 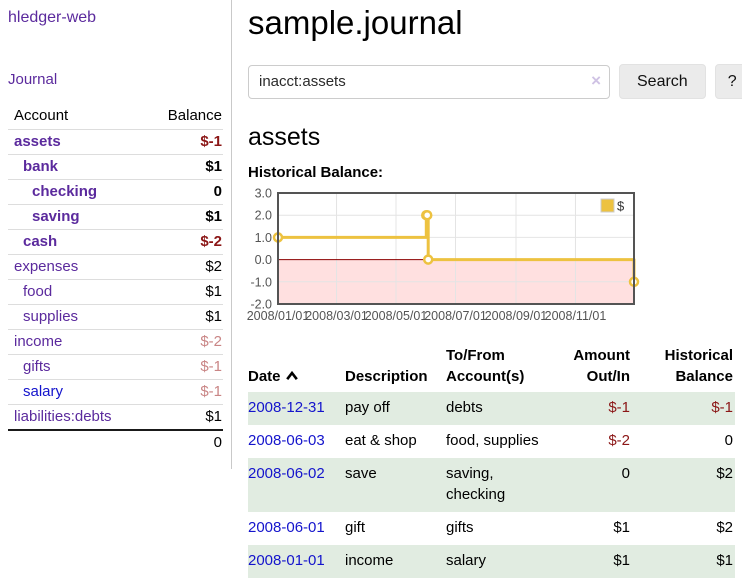 I want to click on register-header-description: Description, so click(x=395, y=367).